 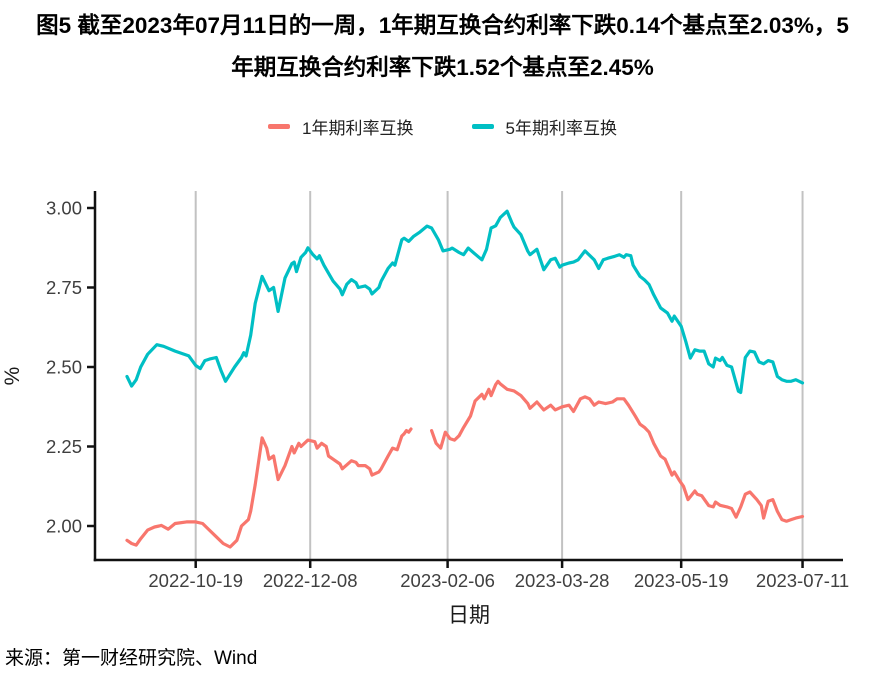 I want to click on legend-item-5y: 5年期利率互换, so click(x=544, y=126).